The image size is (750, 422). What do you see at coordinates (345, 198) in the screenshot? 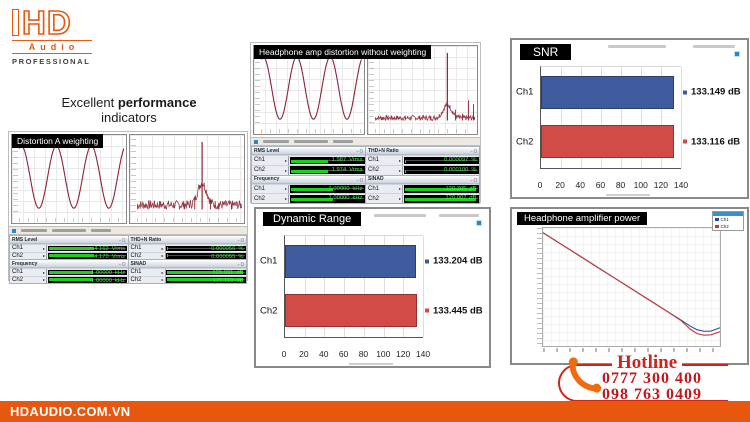
I see `meter-value: 1.00000 kHz` at bounding box center [345, 198].